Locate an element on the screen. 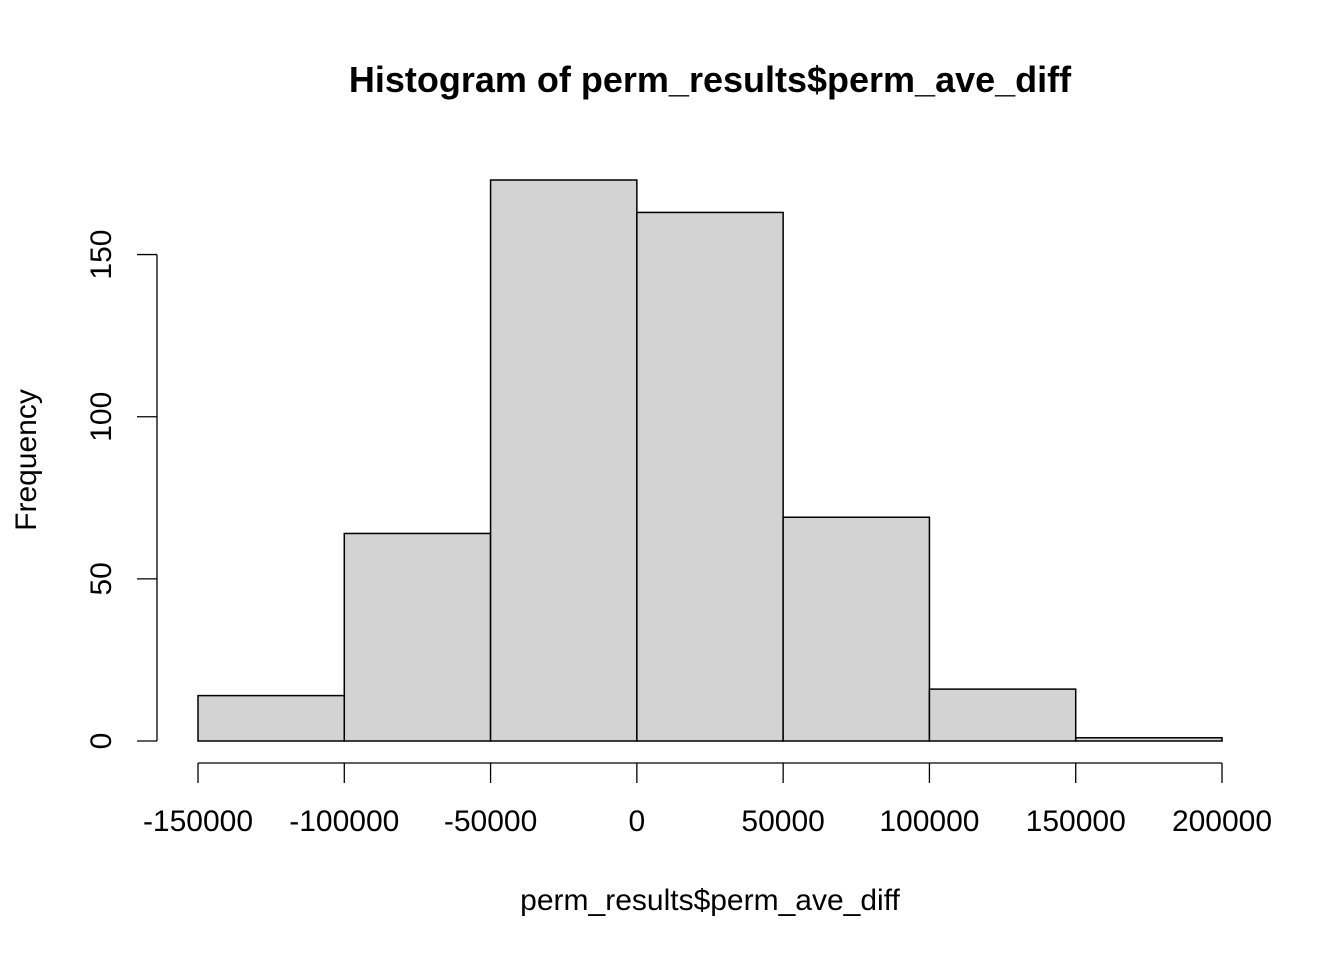  y-tick-label: 50 is located at coordinates (101, 578).